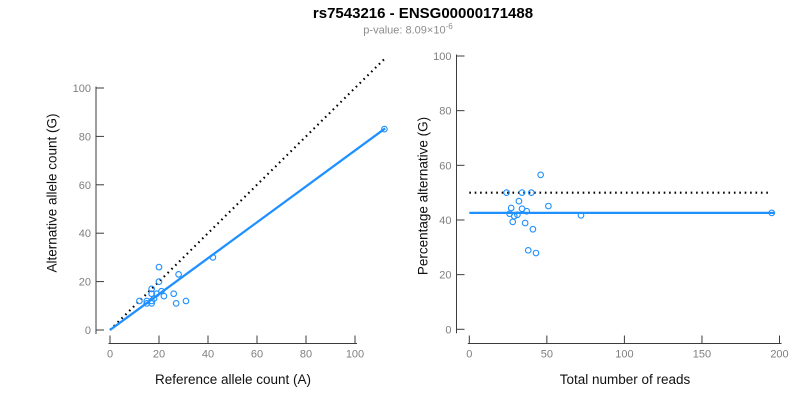  I want to click on right-xaxis-title: Total number of reads, so click(625, 379).